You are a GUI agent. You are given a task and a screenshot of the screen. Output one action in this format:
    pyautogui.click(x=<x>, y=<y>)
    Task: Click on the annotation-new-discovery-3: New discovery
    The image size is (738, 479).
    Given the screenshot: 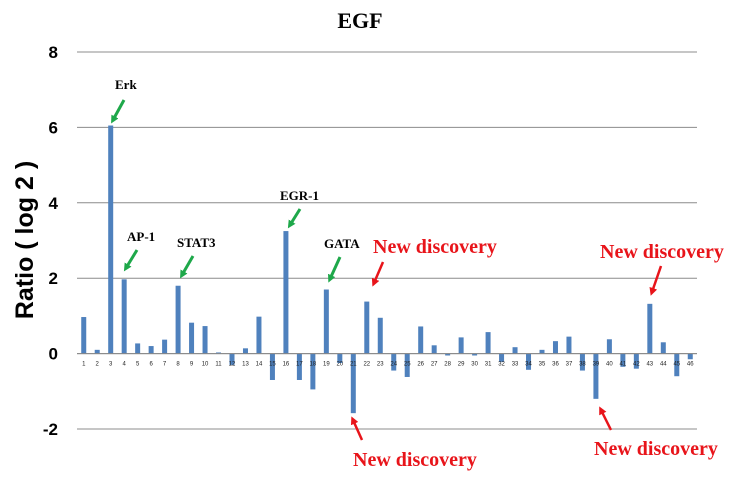 What is the action you would take?
    pyautogui.click(x=415, y=460)
    